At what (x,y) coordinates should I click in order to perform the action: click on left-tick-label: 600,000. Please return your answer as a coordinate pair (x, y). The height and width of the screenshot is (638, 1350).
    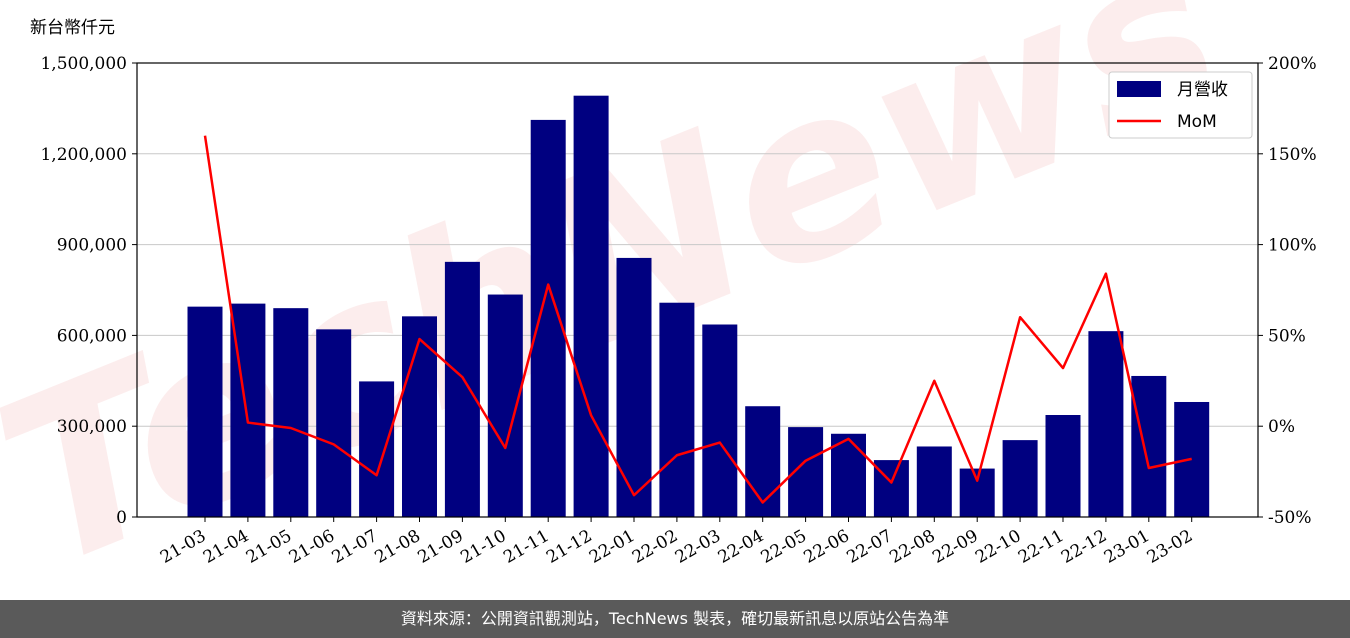
    Looking at the image, I should click on (92, 336).